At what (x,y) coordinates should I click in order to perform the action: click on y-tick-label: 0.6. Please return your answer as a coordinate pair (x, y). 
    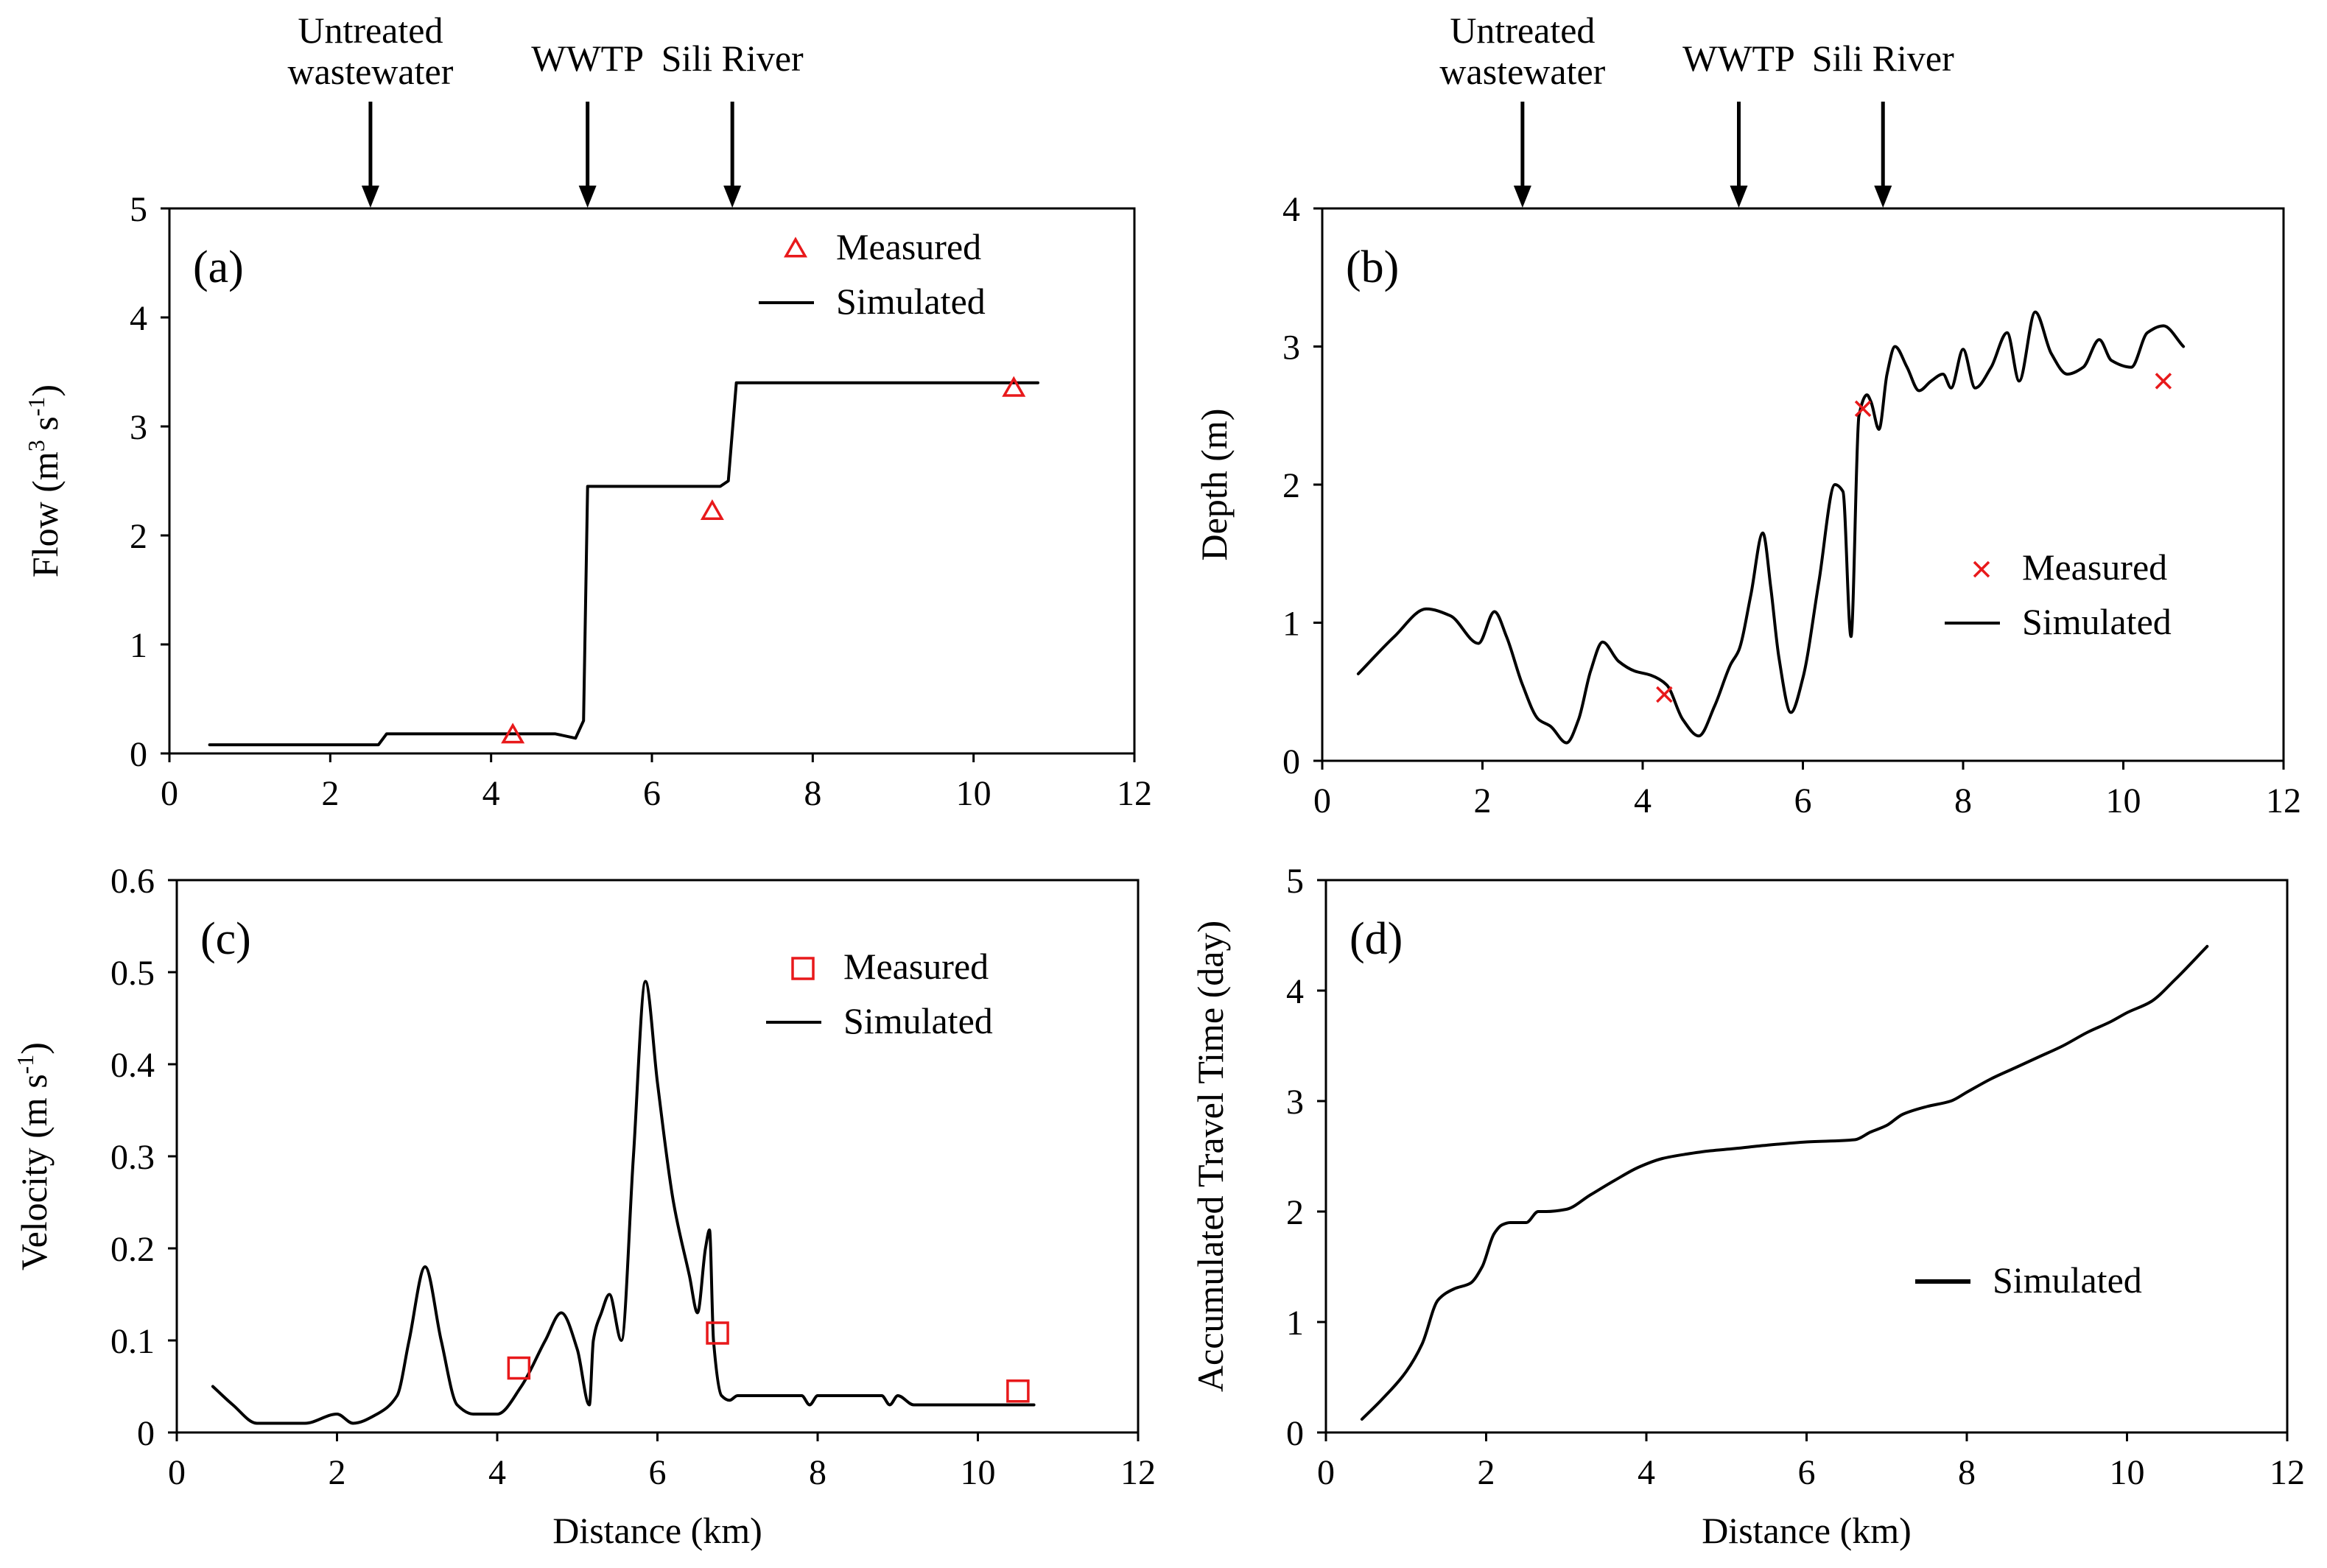
    Looking at the image, I should click on (132, 881).